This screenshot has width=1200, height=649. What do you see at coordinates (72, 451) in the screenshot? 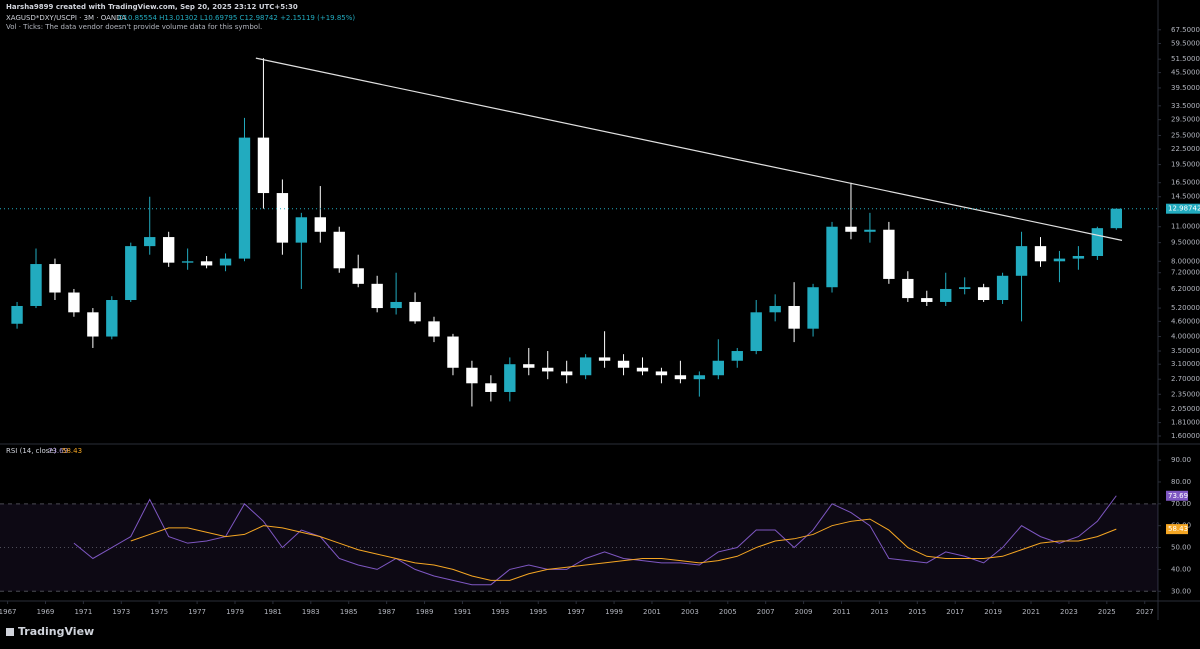
I see `rsi-ma-value: 58.43` at bounding box center [72, 451].